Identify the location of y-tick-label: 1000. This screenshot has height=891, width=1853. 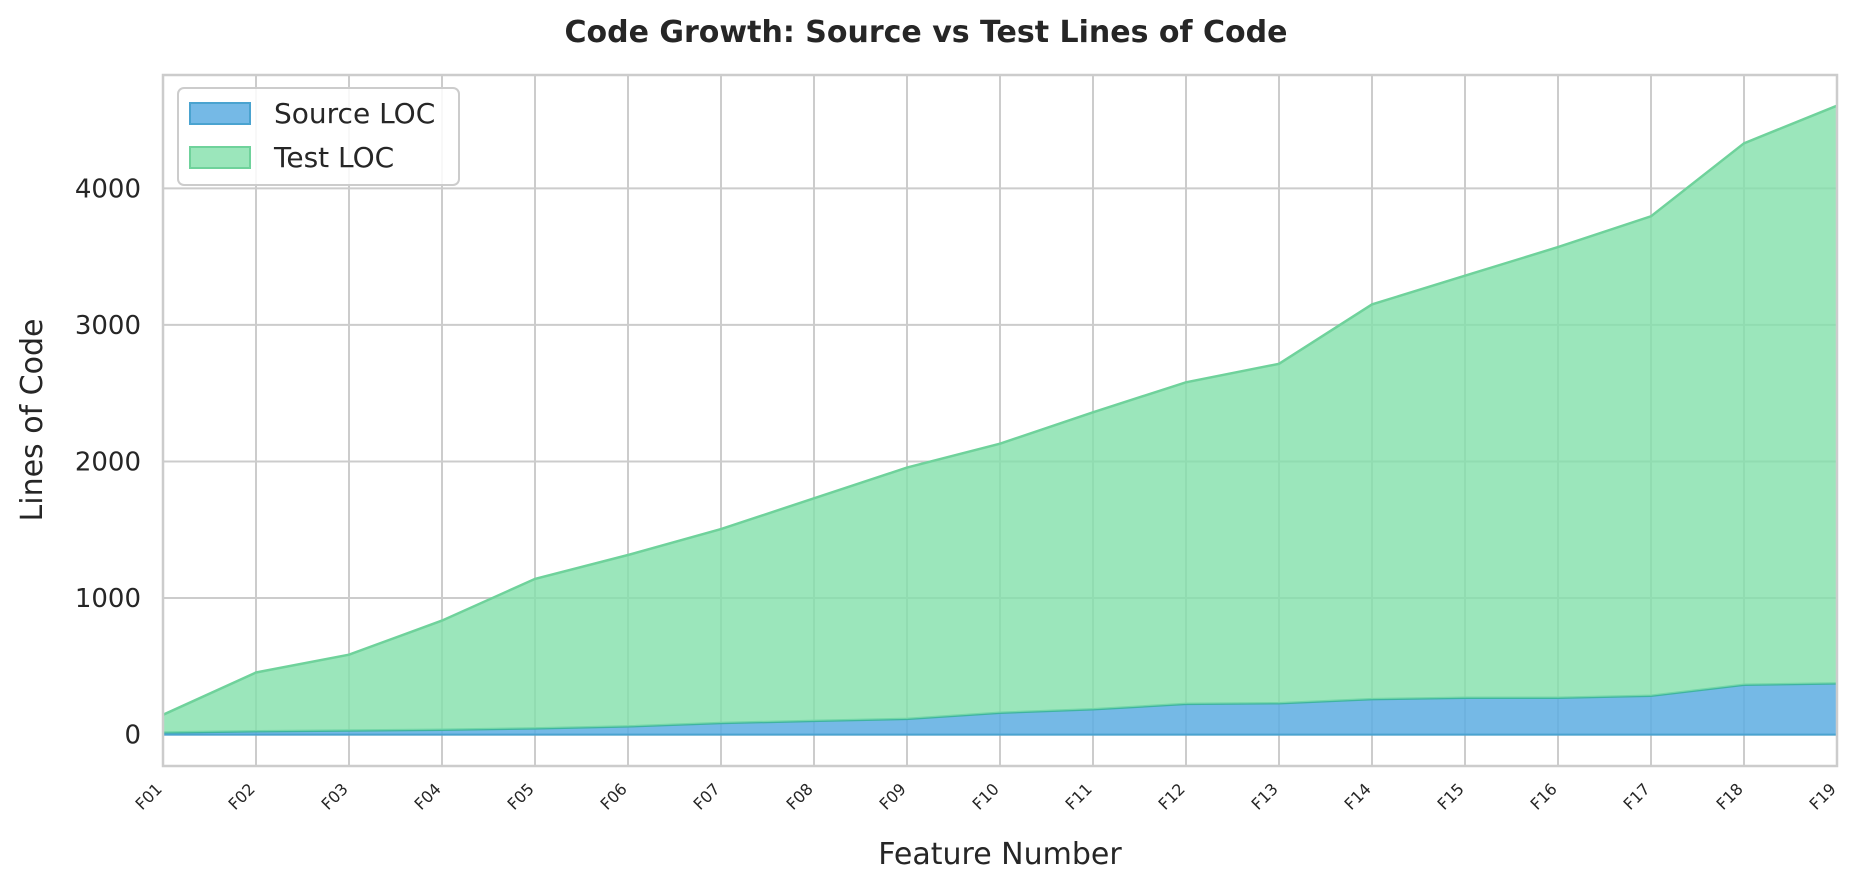
(108, 599).